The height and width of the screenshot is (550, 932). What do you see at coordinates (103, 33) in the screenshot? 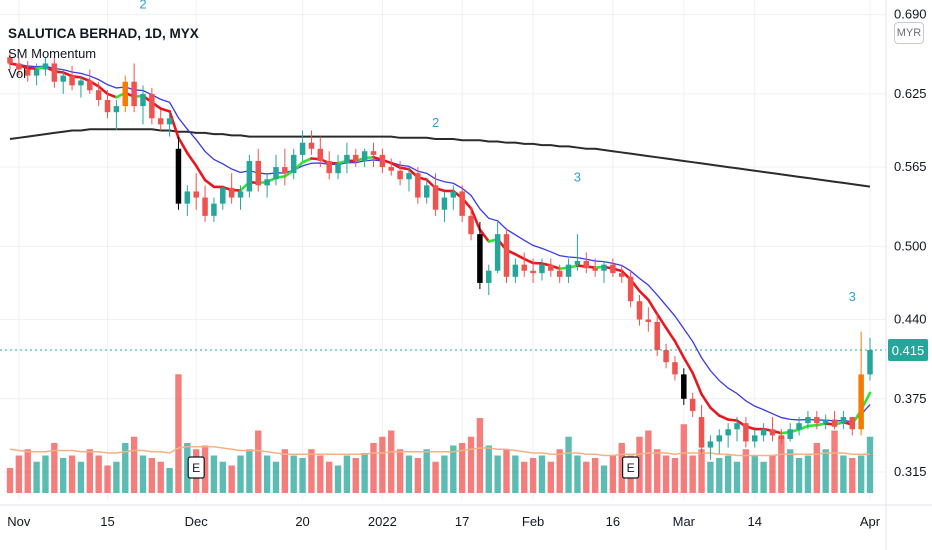
I see `symbol-title: SALUTICA BERHAD, 1D, MYX` at bounding box center [103, 33].